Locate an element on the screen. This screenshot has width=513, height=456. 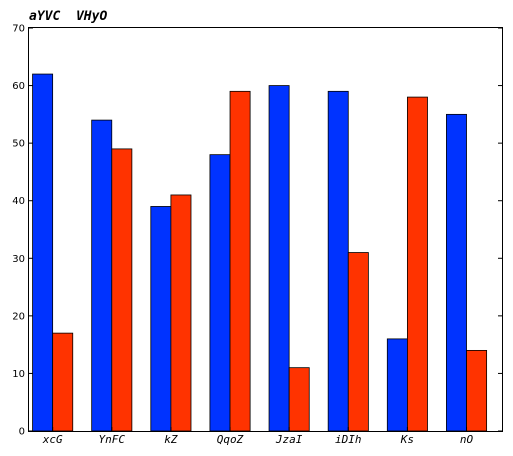
y-tick-label-60: 60 is located at coordinates (18, 86).